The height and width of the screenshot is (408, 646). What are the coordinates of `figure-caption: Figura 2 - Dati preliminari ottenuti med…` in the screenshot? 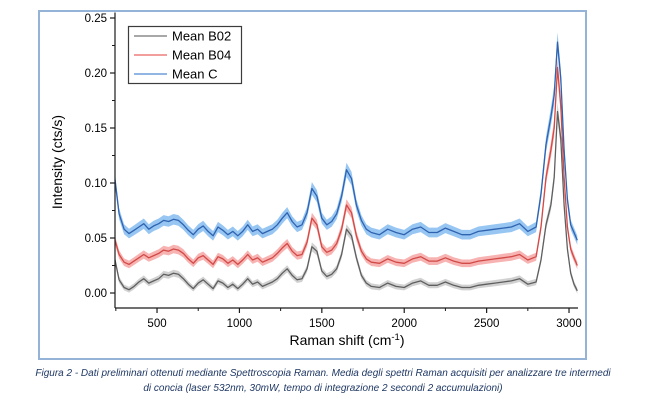 It's located at (323, 381).